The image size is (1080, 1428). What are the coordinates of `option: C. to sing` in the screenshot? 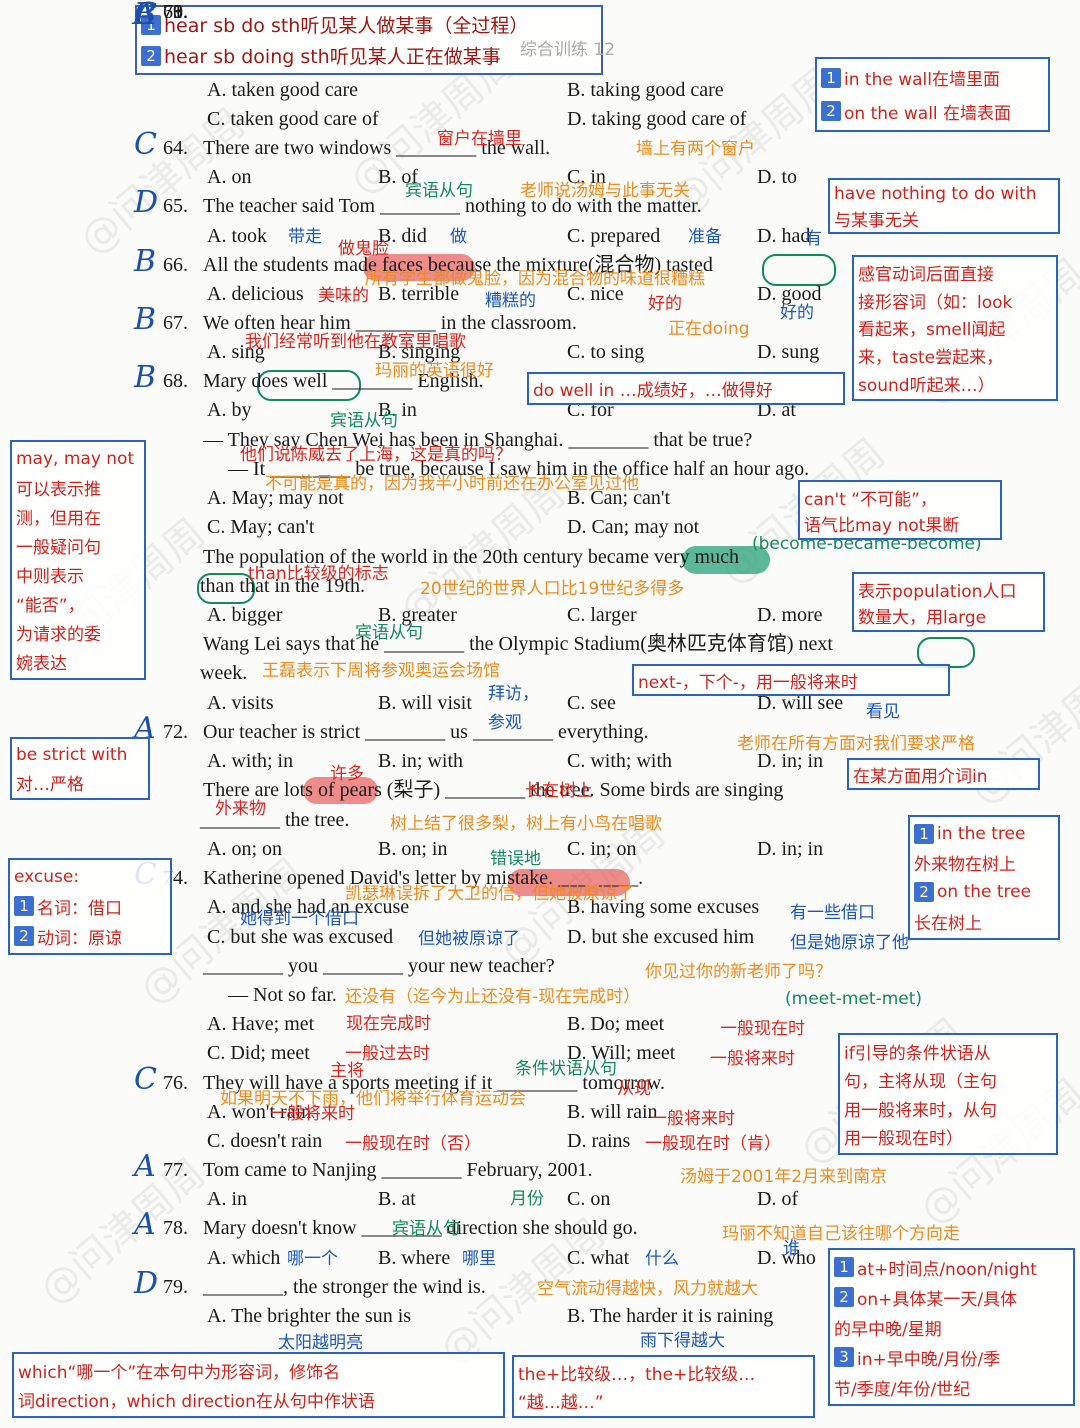 It's located at (606, 352).